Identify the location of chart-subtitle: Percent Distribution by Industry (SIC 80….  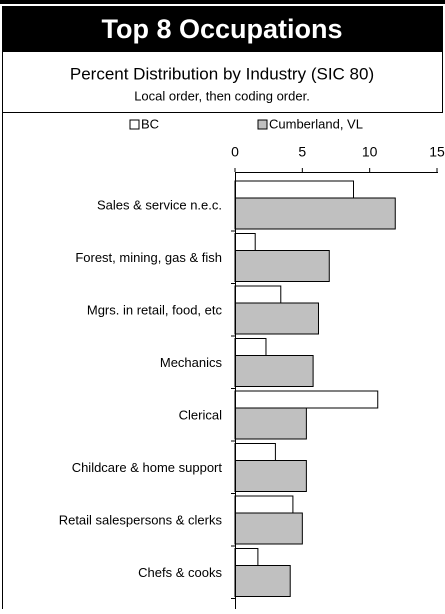
(222, 73).